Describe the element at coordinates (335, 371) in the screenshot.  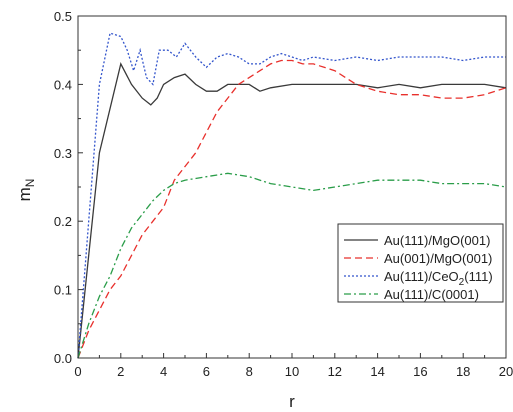
I see `x-tick-label: 12` at that location.